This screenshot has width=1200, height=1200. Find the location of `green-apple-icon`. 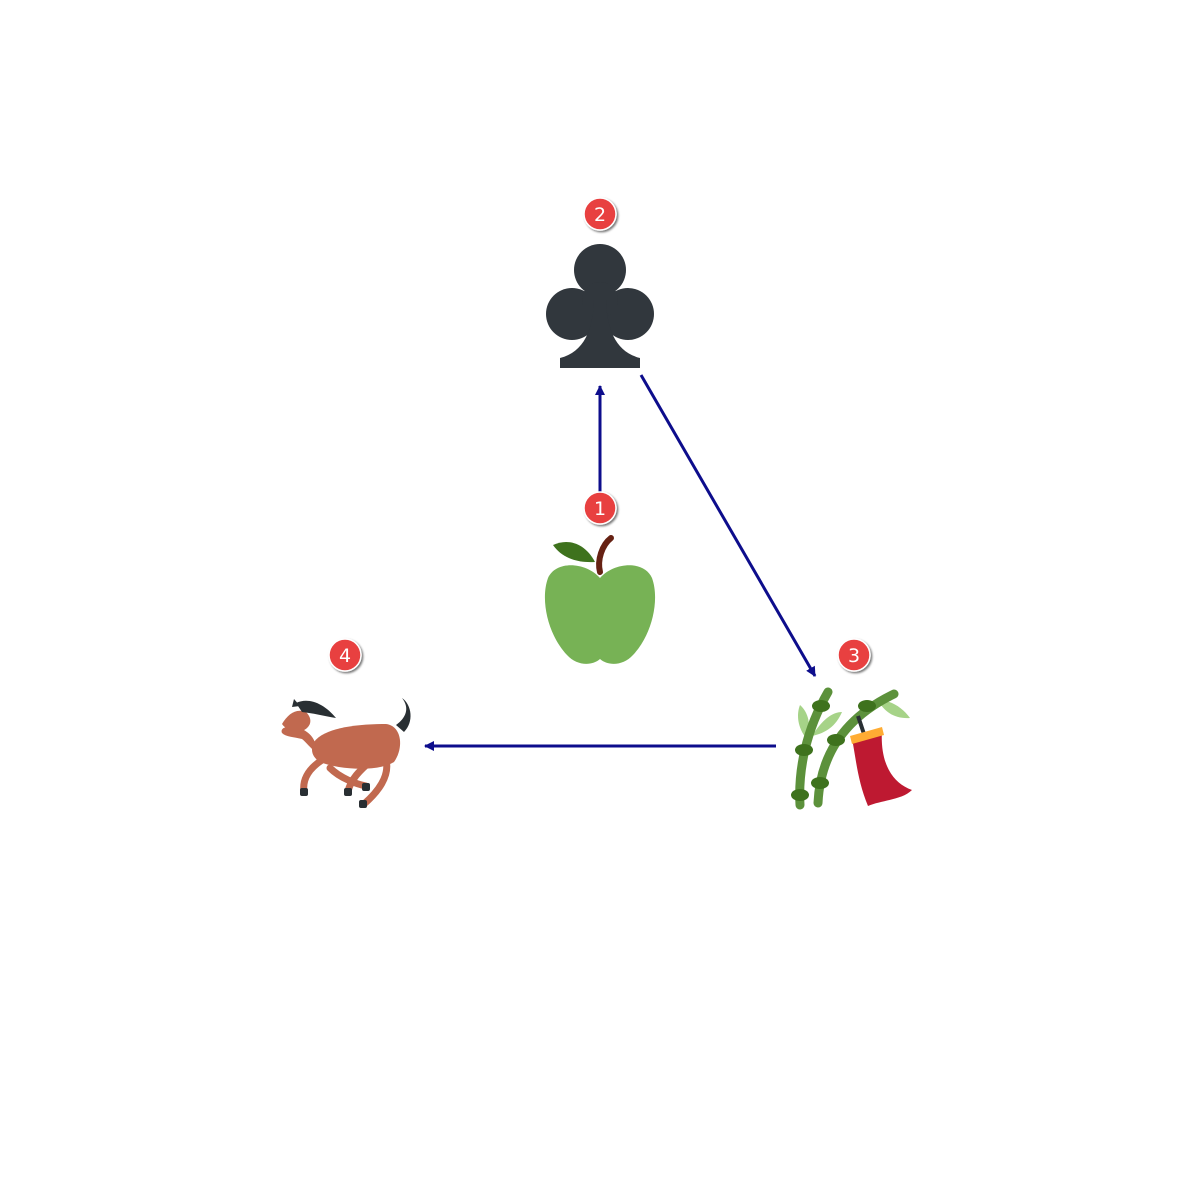

green-apple-icon is located at coordinates (600, 599).